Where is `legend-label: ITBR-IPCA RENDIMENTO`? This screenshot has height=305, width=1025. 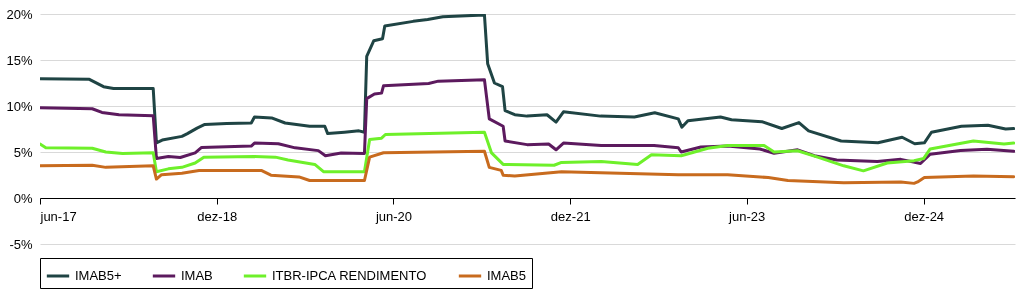
legend-label: ITBR-IPCA RENDIMENTO is located at coordinates (349, 275).